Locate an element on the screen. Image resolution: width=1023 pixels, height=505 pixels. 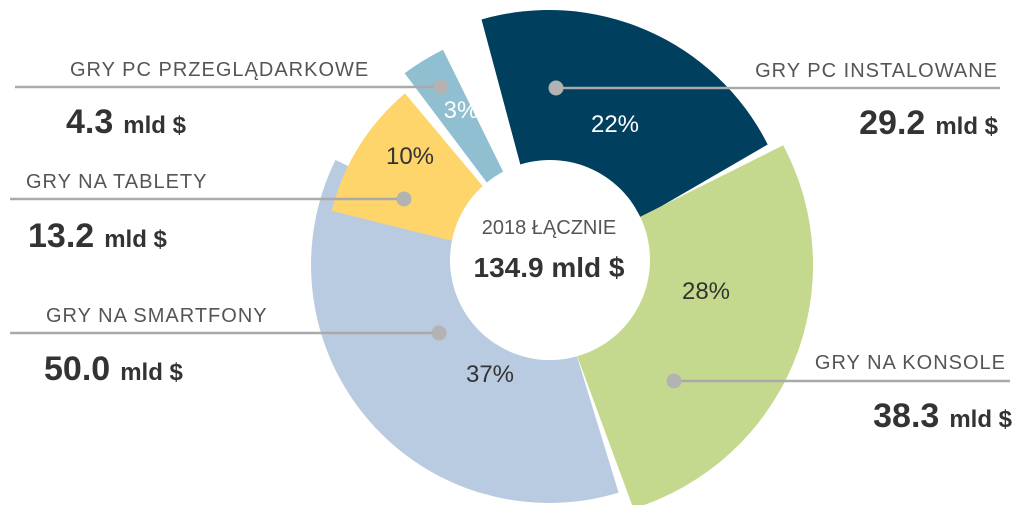
category-value-2: 38.3 mld $ is located at coordinates (943, 416).